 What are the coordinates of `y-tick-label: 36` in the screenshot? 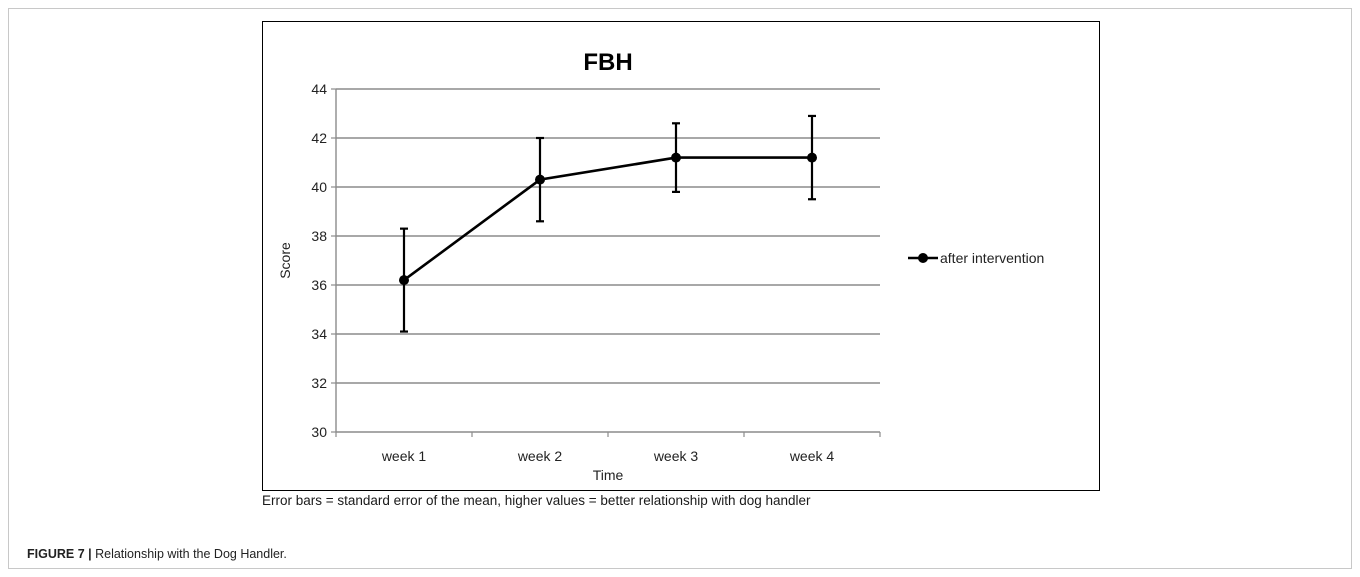 It's located at (319, 285).